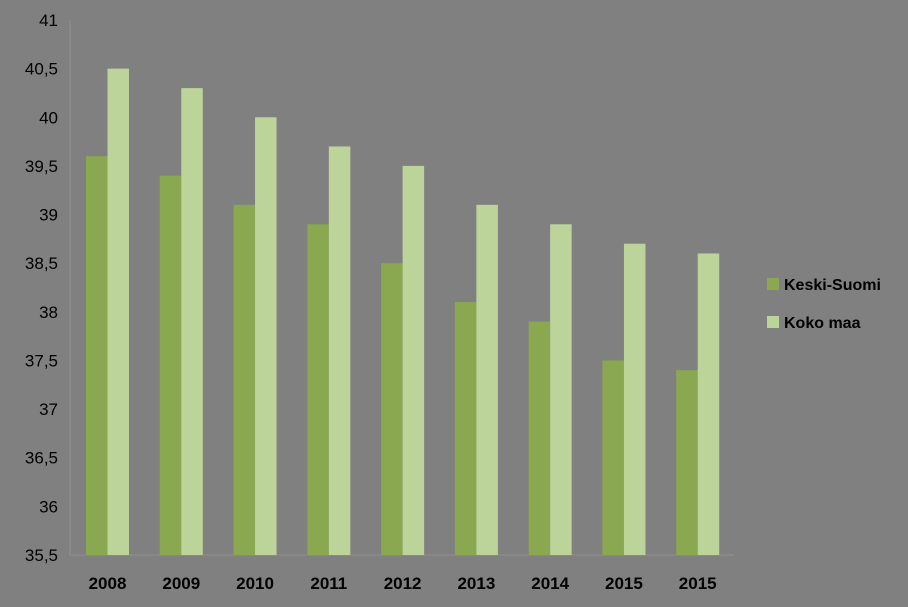 Image resolution: width=908 pixels, height=607 pixels. What do you see at coordinates (824, 304) in the screenshot?
I see `chart-legend: Keski-Suomi Koko maa` at bounding box center [824, 304].